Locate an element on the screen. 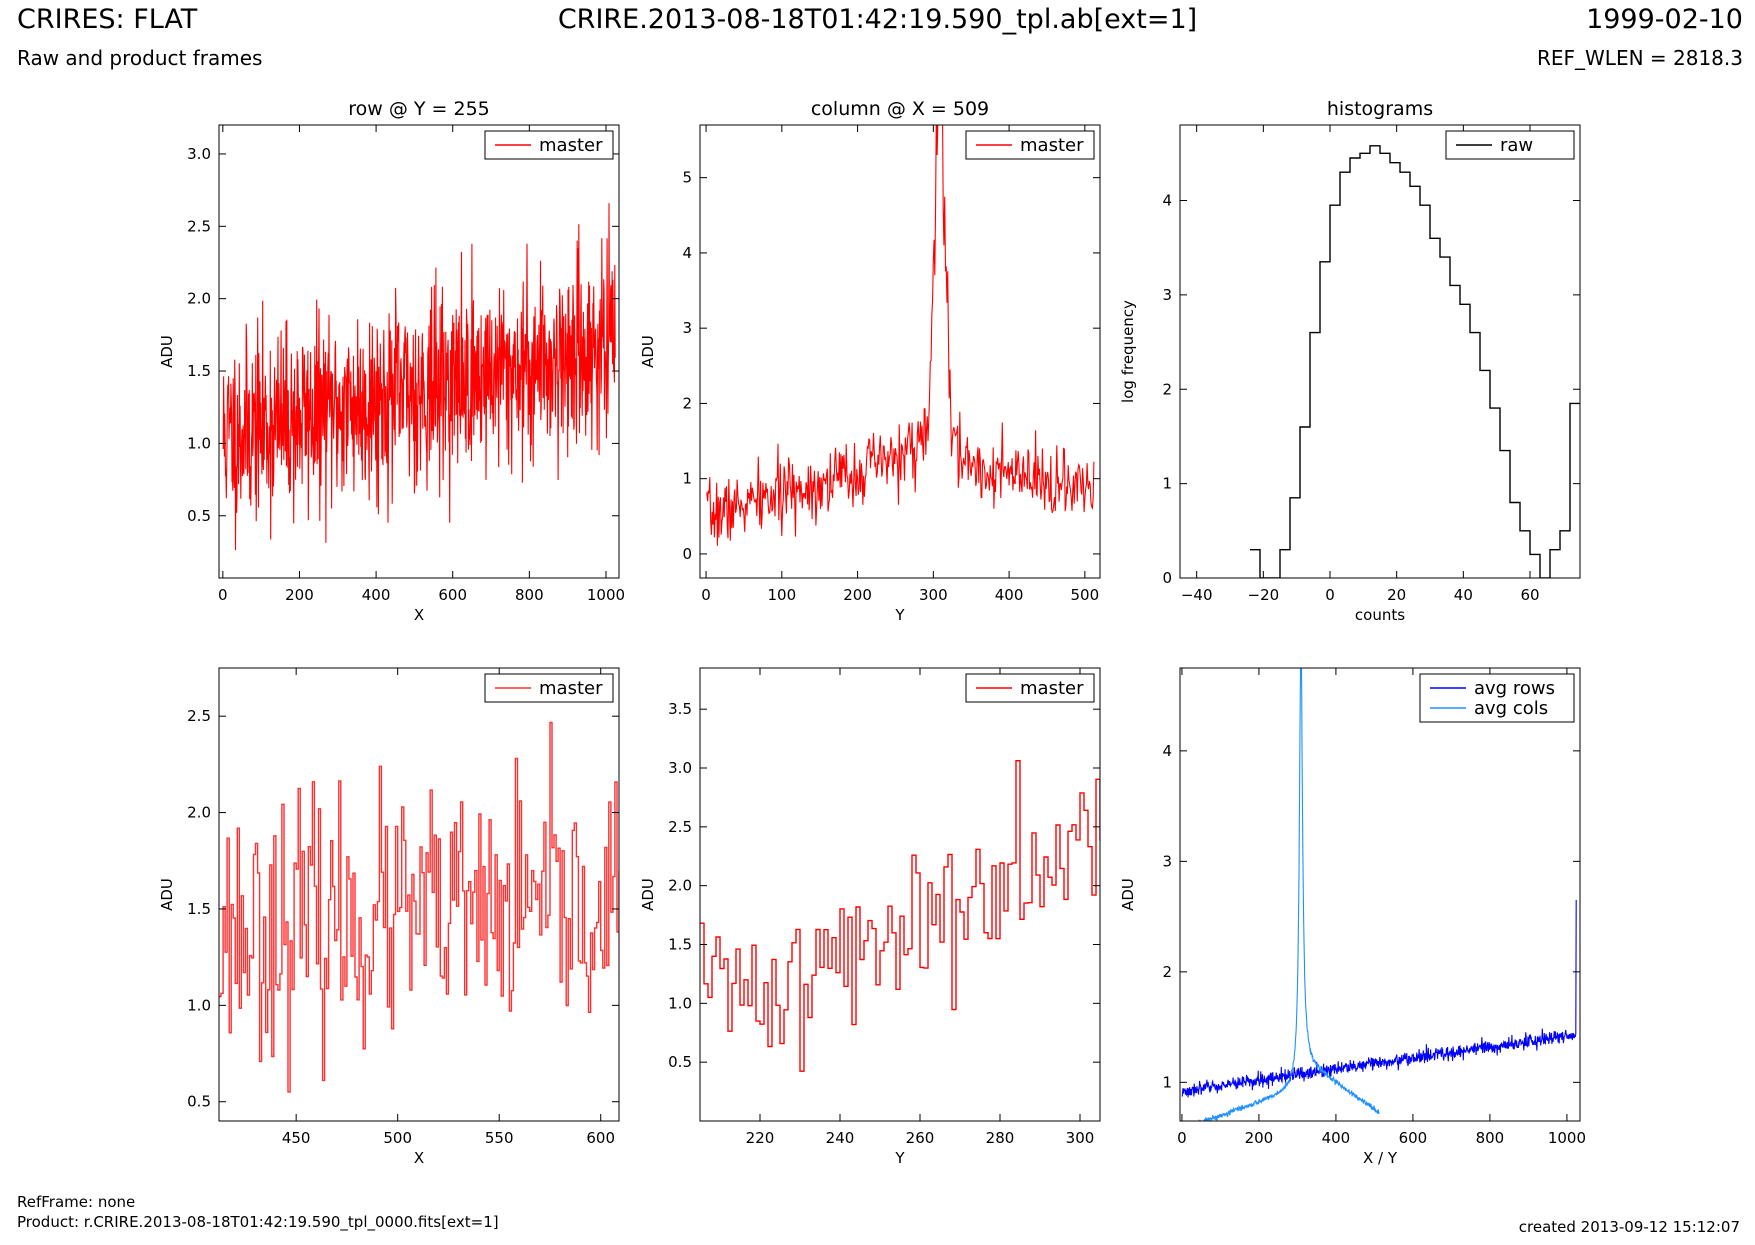 The width and height of the screenshot is (1755, 1245). x-tick-label: 280 is located at coordinates (1000, 1138).